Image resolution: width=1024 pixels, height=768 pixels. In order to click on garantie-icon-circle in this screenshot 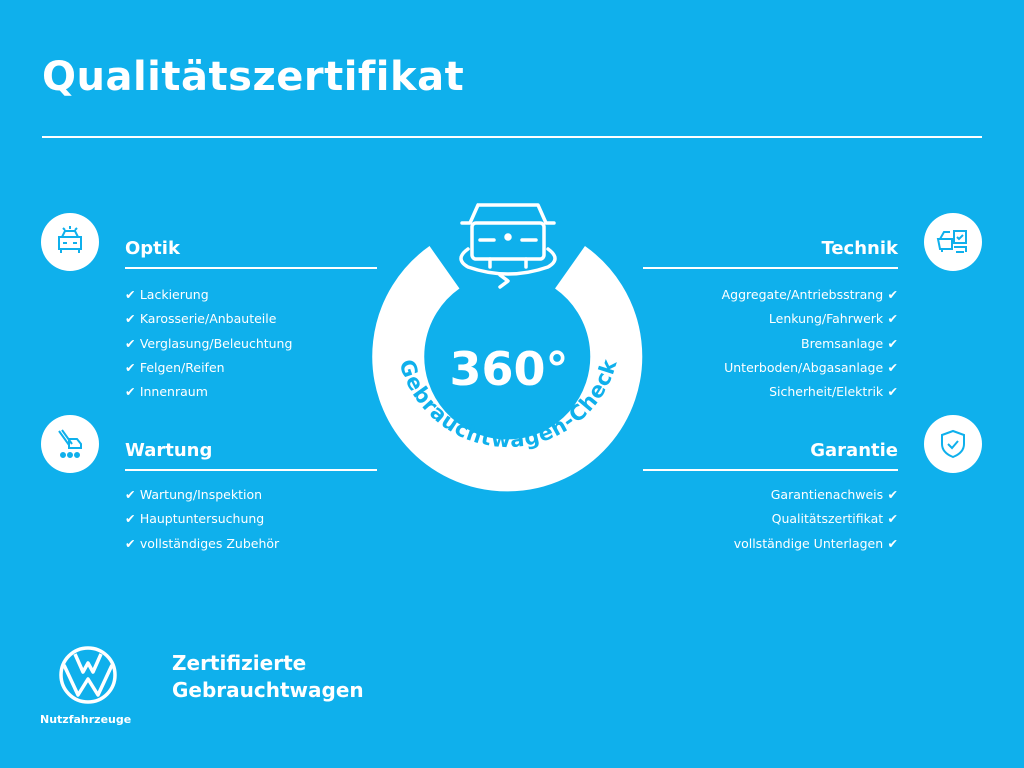, I will do `click(953, 444)`.